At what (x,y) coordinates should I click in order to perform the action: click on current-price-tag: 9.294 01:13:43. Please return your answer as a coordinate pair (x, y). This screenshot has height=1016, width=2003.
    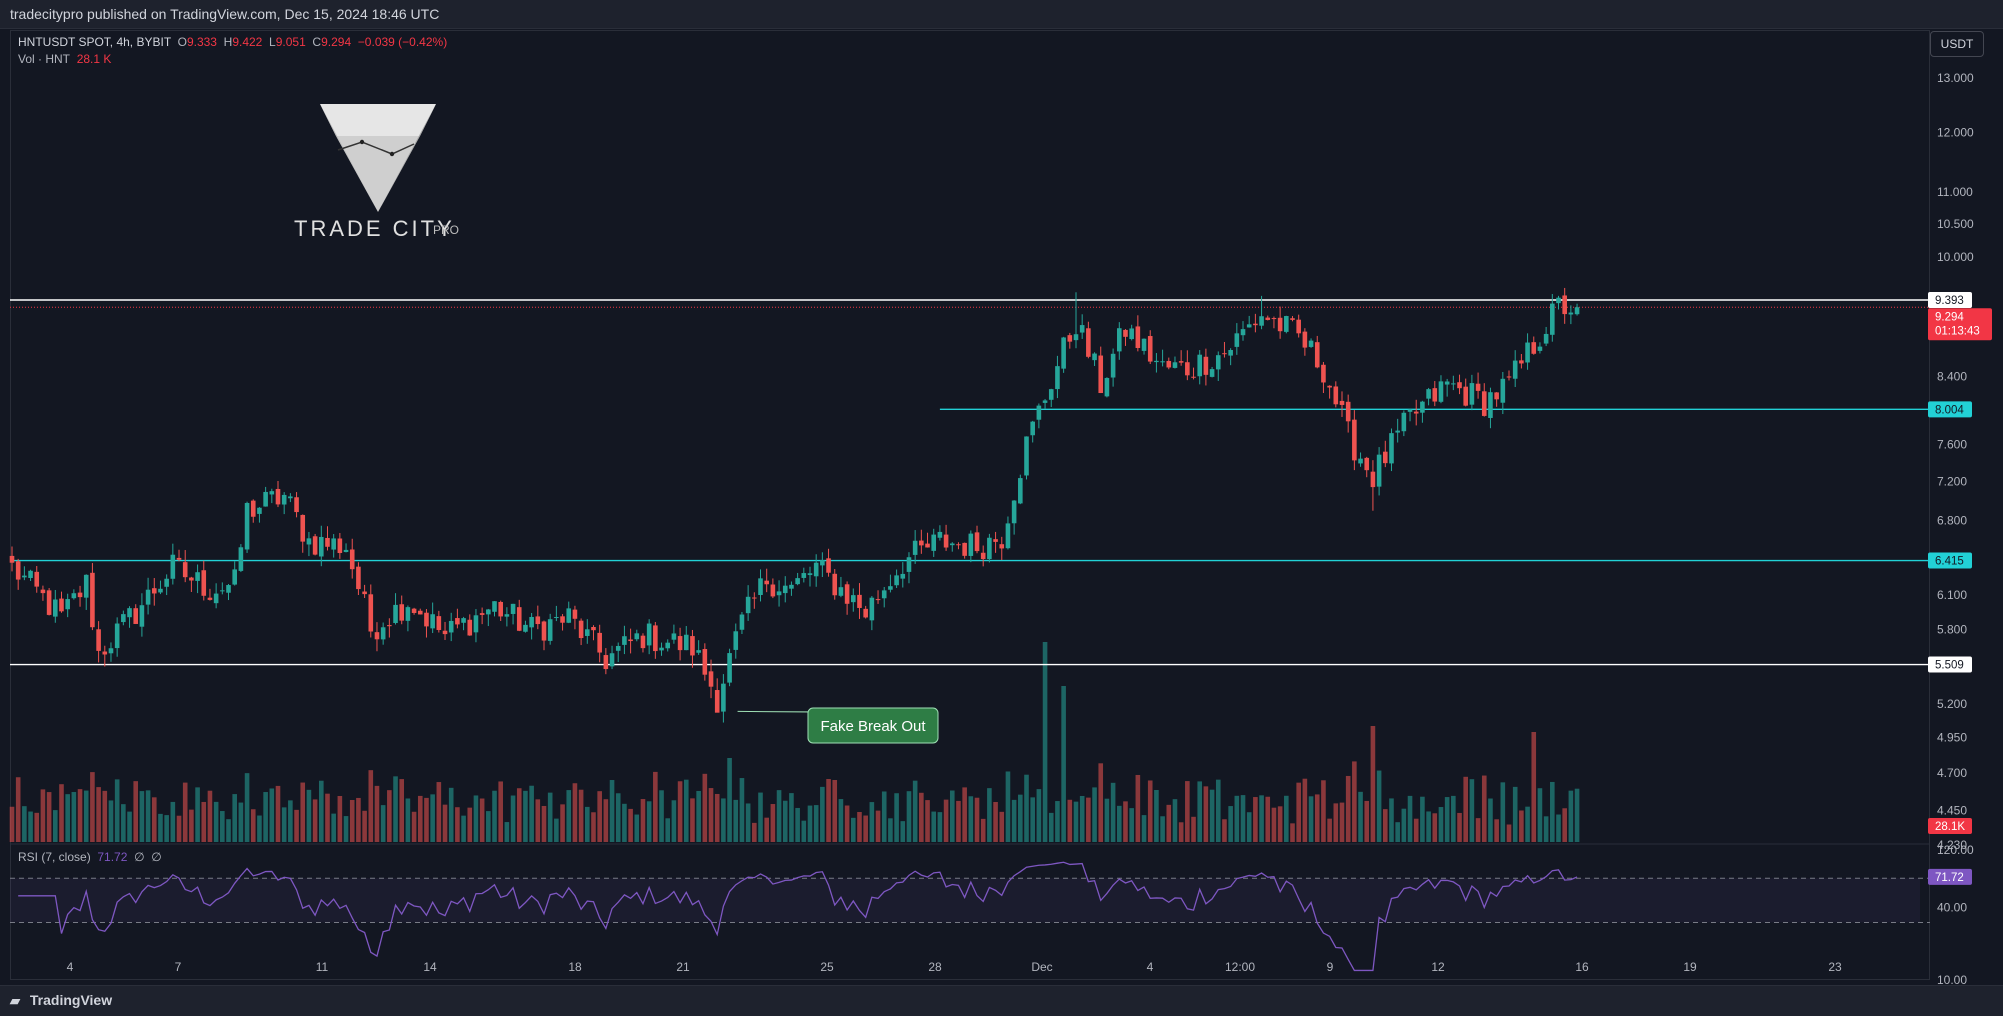
    Looking at the image, I should click on (1960, 324).